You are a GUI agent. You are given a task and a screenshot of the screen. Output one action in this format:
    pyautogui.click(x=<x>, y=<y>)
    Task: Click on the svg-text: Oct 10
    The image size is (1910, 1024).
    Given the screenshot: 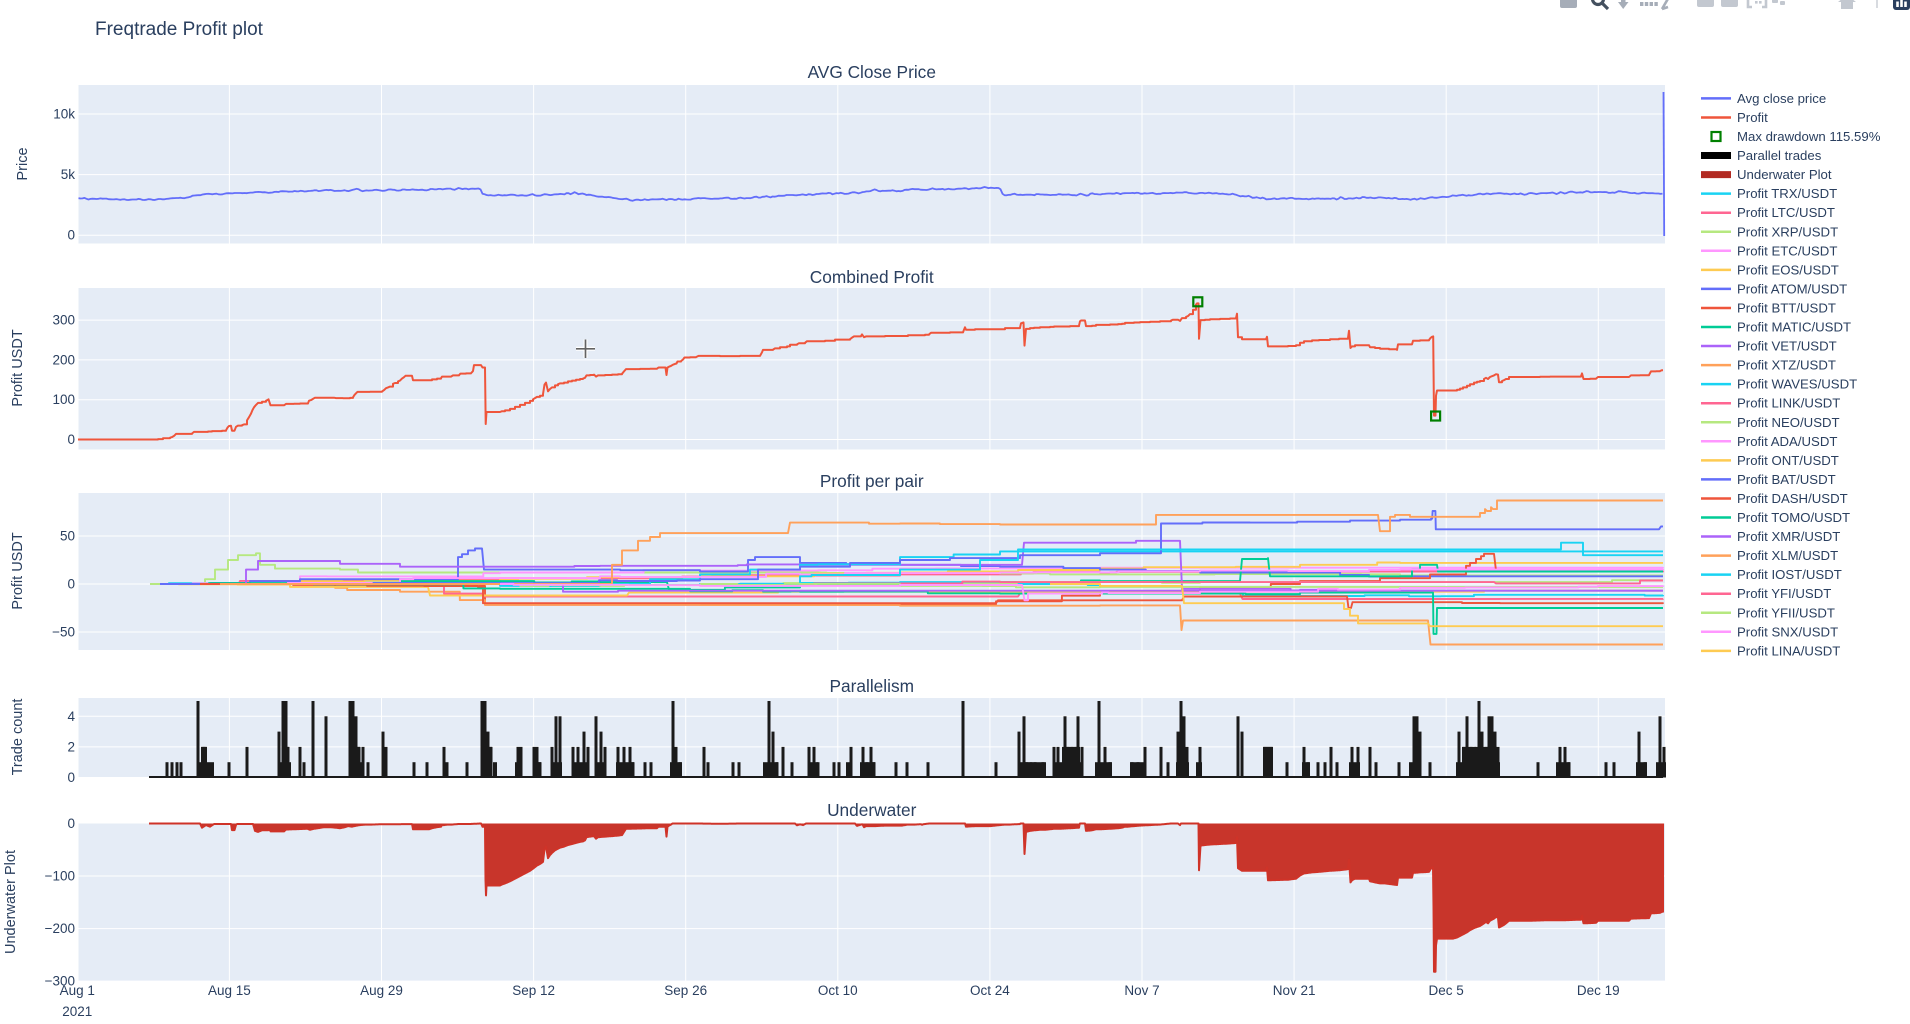 What is the action you would take?
    pyautogui.click(x=838, y=990)
    